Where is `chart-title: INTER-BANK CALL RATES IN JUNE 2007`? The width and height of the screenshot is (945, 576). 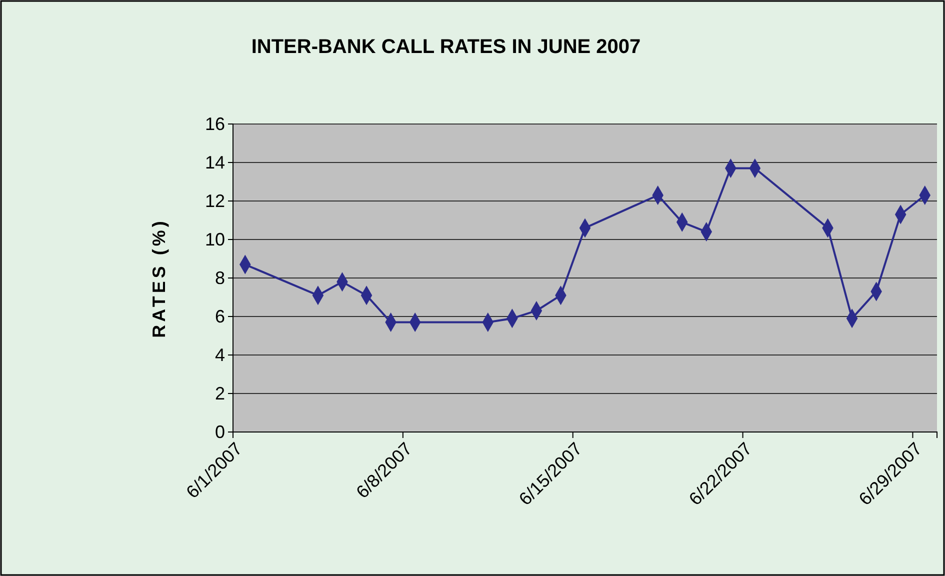
chart-title: INTER-BANK CALL RATES IN JUNE 2007 is located at coordinates (446, 47).